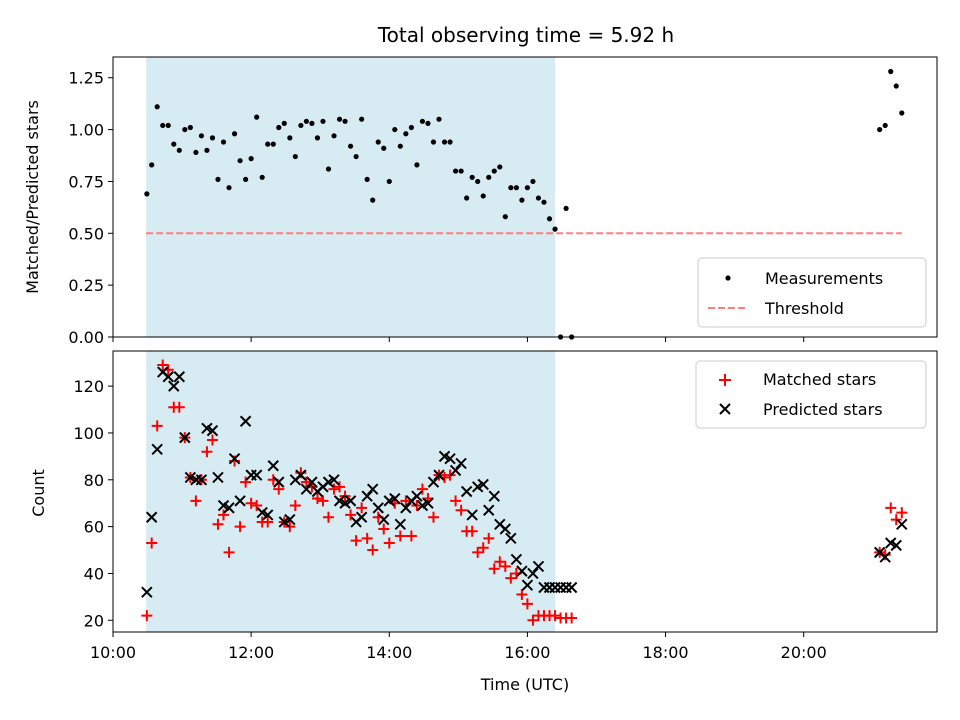  Describe the element at coordinates (86, 181) in the screenshot. I see `y-tick-label: 0.75` at that location.